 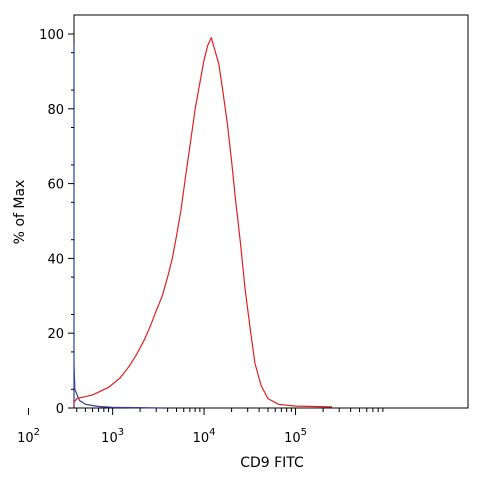 I want to click on x-tick-label: 10², so click(x=28, y=436).